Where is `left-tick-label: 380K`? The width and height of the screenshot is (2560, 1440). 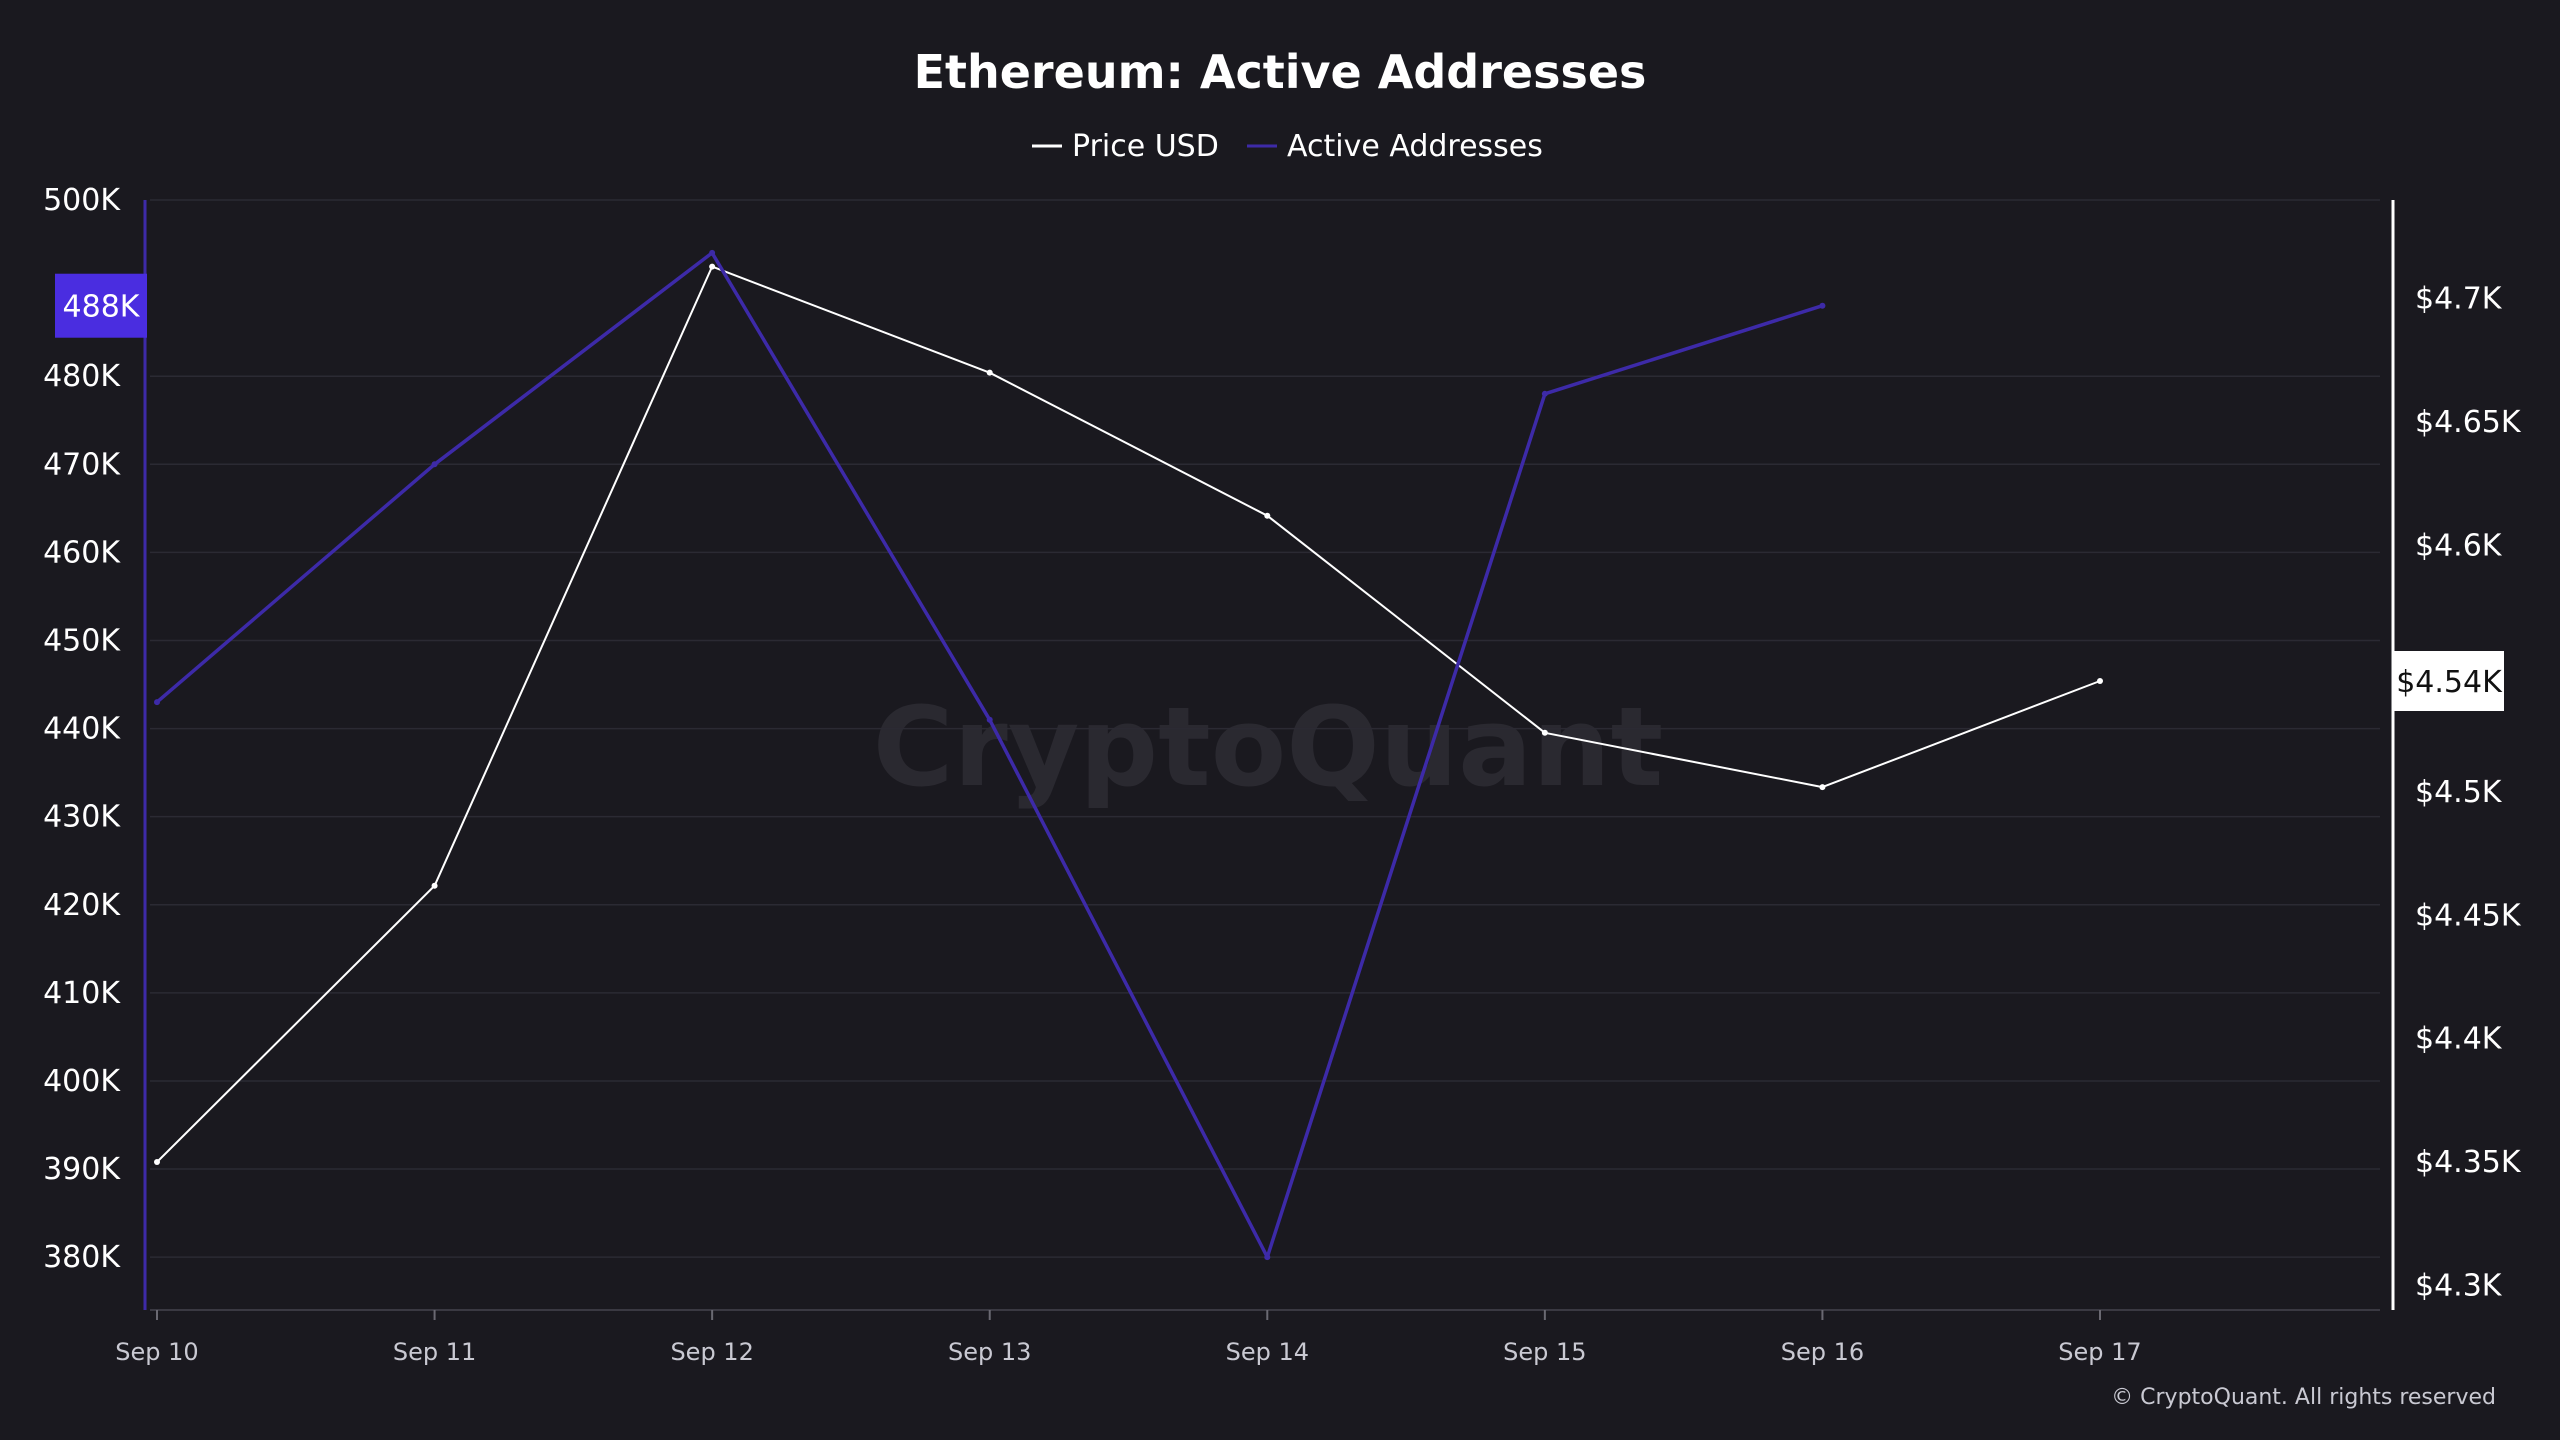 left-tick-label: 380K is located at coordinates (82, 1257).